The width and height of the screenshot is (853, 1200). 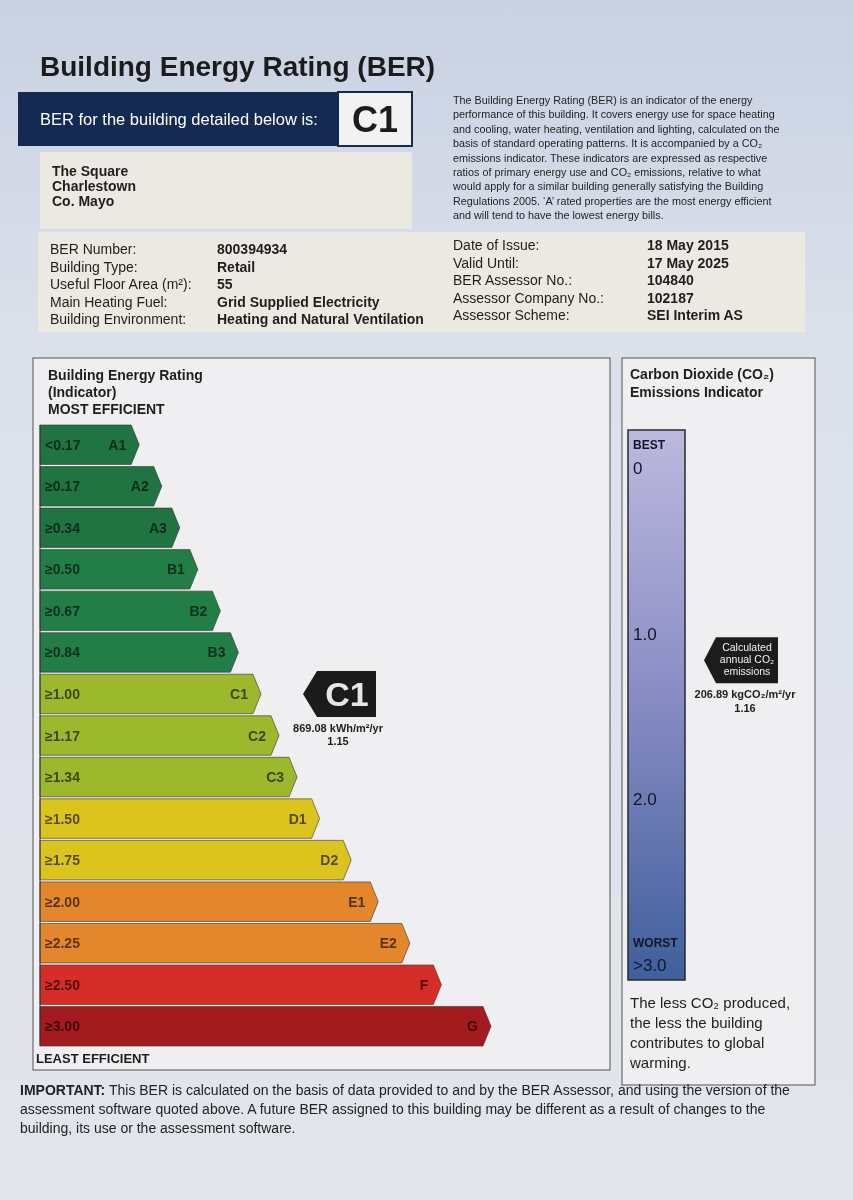 What do you see at coordinates (486, 262) in the screenshot?
I see `text: Valid Until:` at bounding box center [486, 262].